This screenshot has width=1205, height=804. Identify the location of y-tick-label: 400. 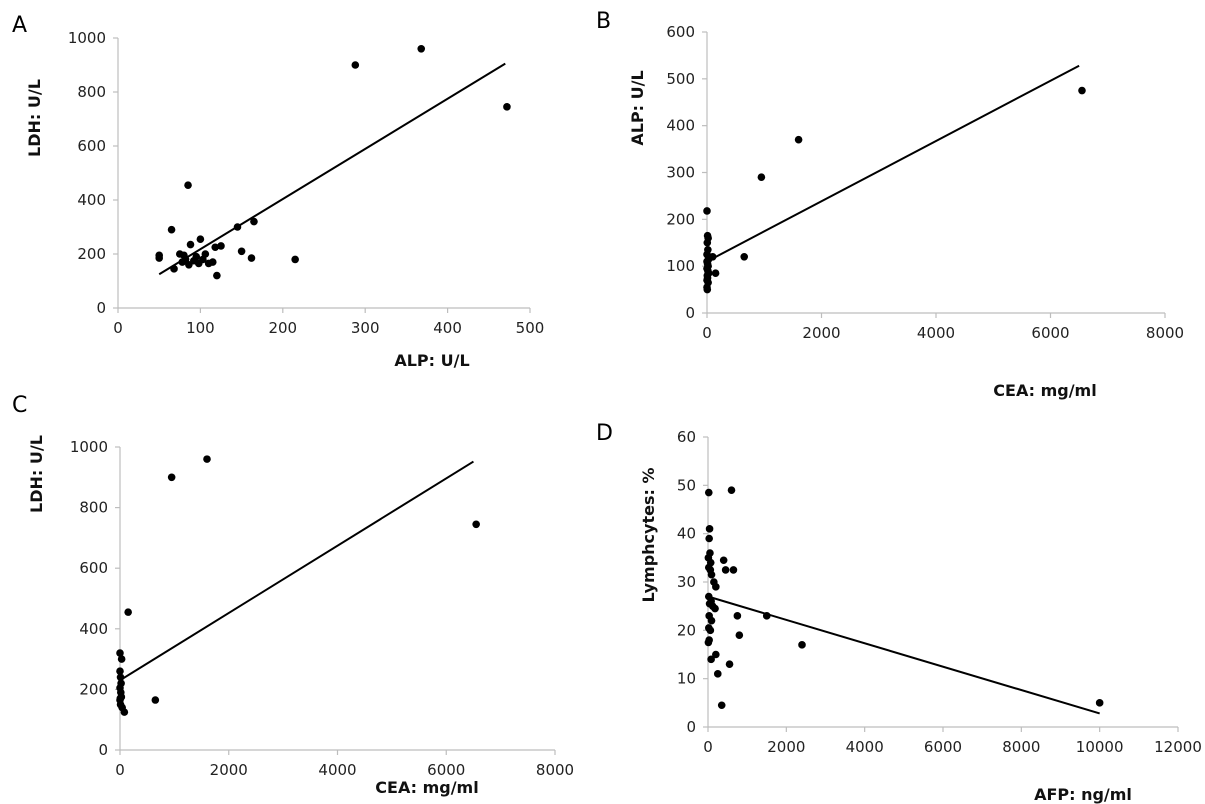
(93, 629).